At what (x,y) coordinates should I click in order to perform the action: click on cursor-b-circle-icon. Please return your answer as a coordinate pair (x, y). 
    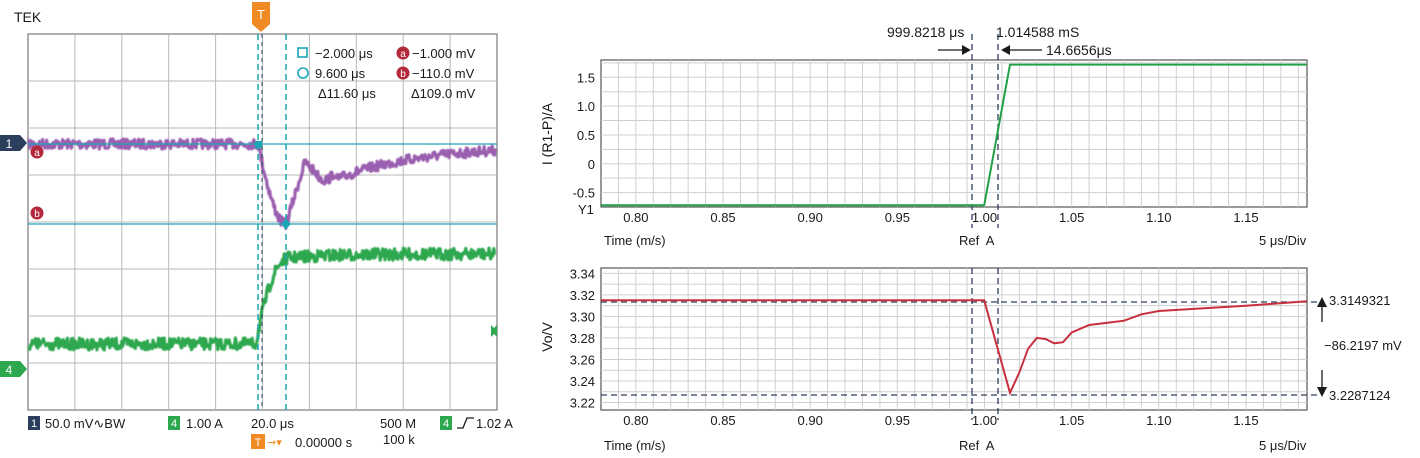
    Looking at the image, I should click on (303, 73).